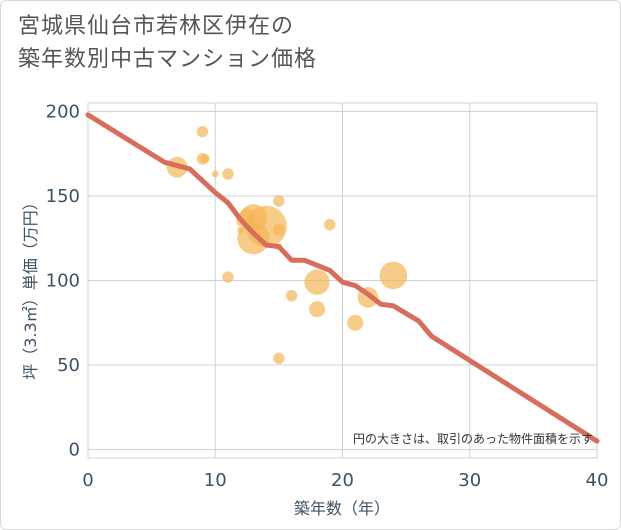 The image size is (621, 530). What do you see at coordinates (215, 480) in the screenshot?
I see `x-tick-label-1: 10` at bounding box center [215, 480].